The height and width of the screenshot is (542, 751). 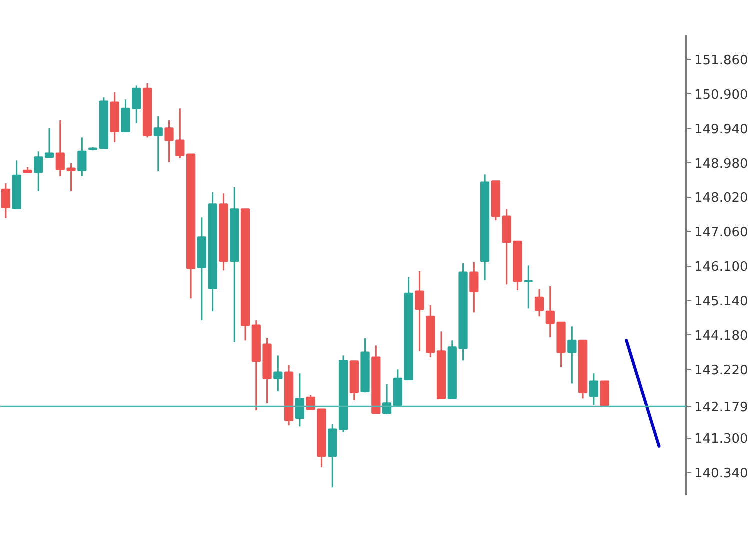 What do you see at coordinates (721, 336) in the screenshot?
I see `y-tick-label: 144.180` at bounding box center [721, 336].